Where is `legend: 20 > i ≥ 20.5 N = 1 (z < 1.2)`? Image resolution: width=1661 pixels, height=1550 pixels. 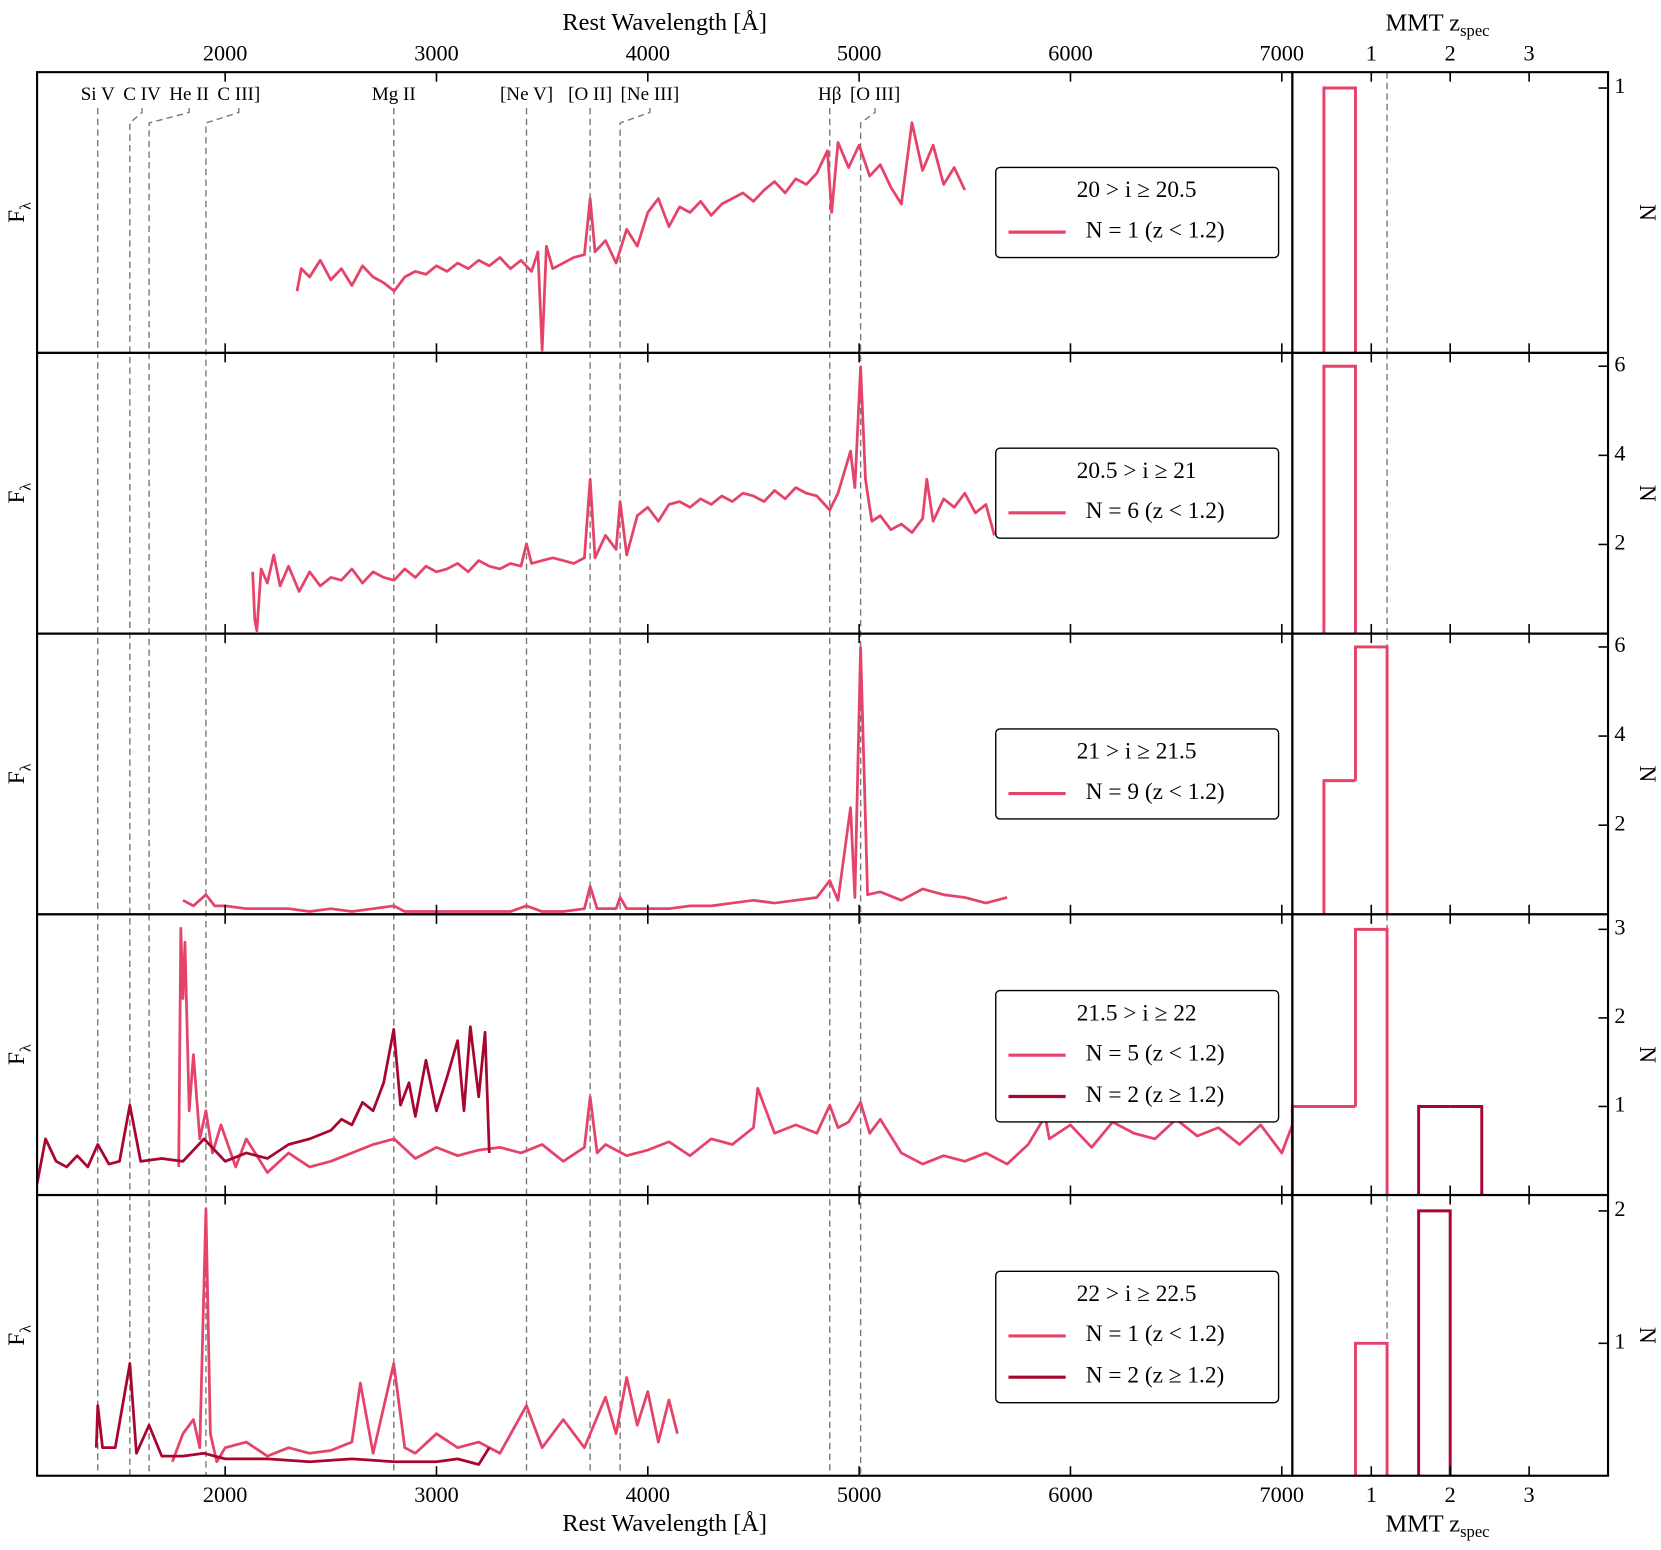
legend: 20 > i ≥ 20.5 N = 1 (z < 1.2) is located at coordinates (1137, 212).